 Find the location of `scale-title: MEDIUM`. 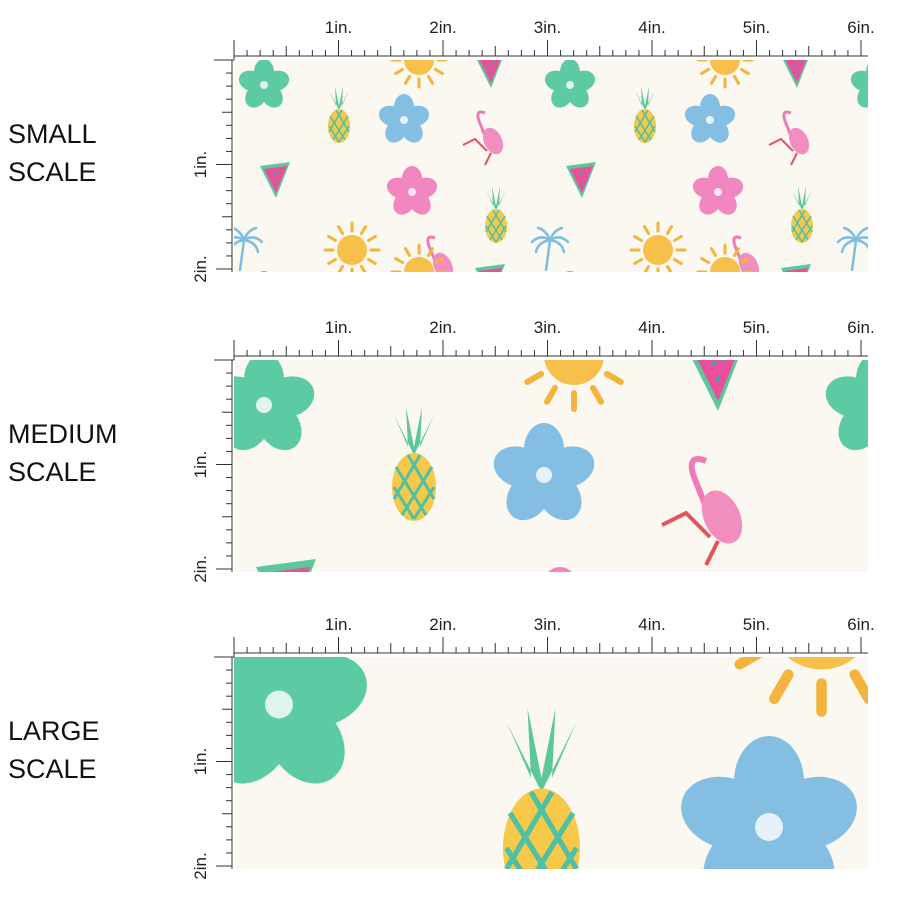

scale-title: MEDIUM is located at coordinates (63, 434).